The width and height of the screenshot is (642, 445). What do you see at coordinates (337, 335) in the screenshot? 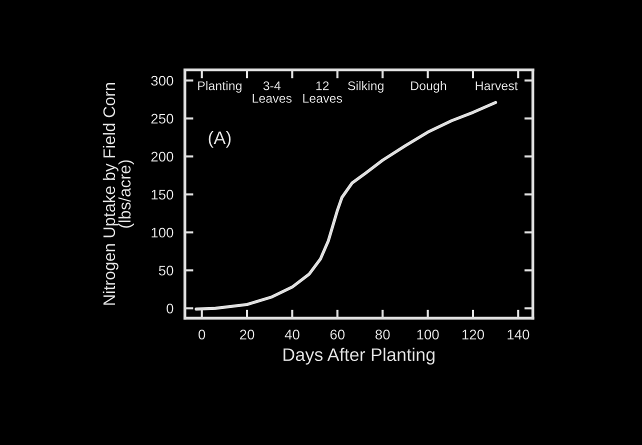
I see `x-tick-label: 60` at bounding box center [337, 335].